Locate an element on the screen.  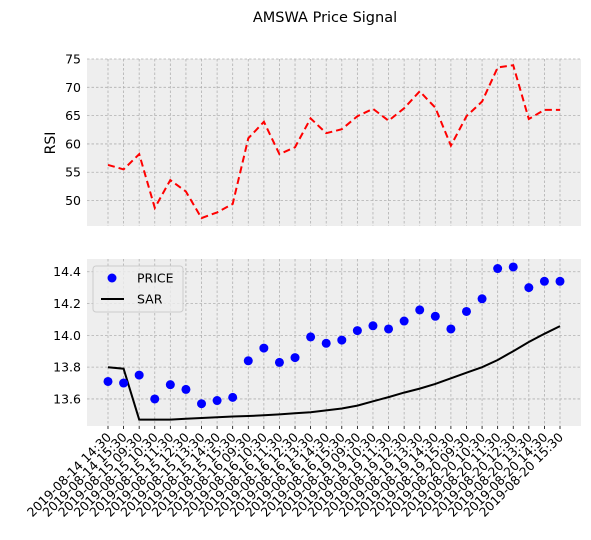
price-y-tick-label: 13.8 is located at coordinates (67, 367).